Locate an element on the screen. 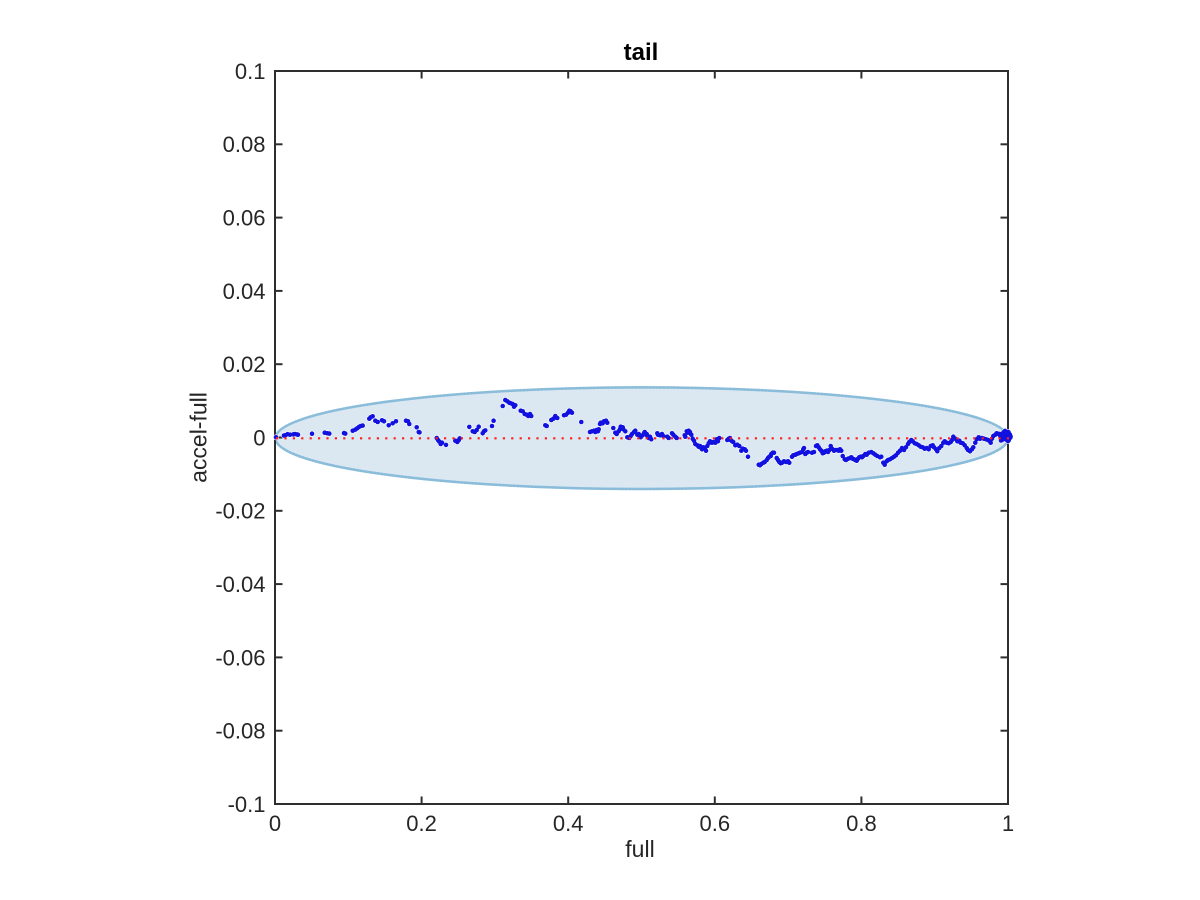 This screenshot has height=900, width=1200. svg-text: full is located at coordinates (639, 849).